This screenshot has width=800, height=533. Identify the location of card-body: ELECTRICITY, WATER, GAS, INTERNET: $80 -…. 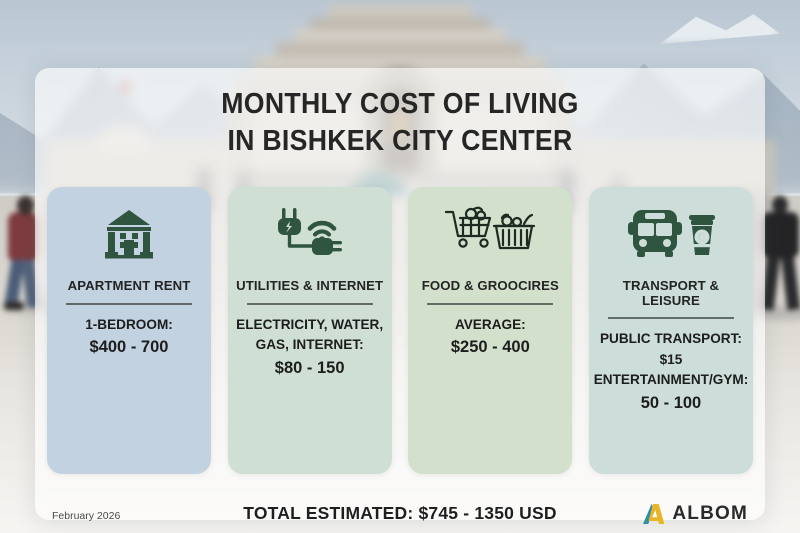
(309, 348).